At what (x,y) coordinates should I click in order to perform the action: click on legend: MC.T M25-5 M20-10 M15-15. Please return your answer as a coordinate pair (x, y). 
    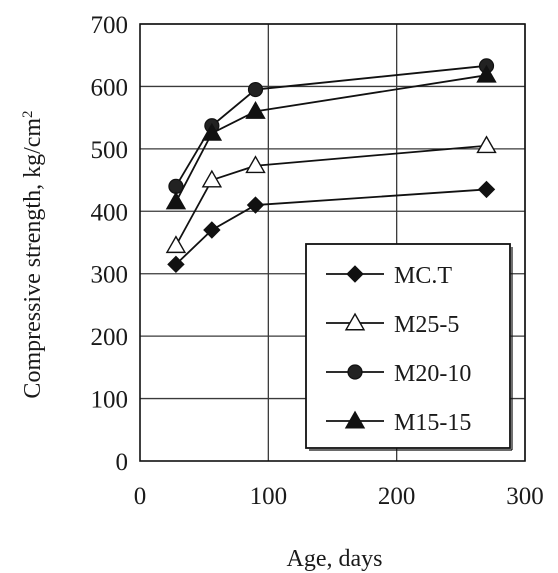
    Looking at the image, I should click on (409, 347).